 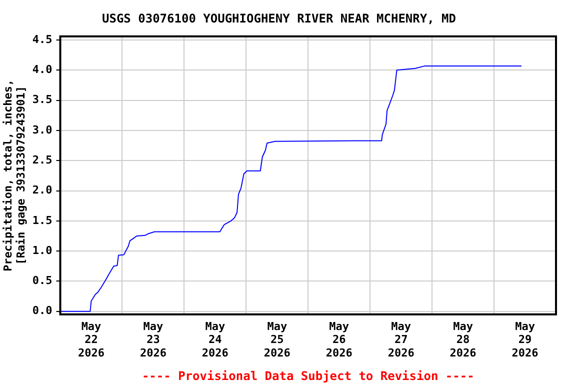 I want to click on y-tick-label: 4.0, so click(x=42, y=69).